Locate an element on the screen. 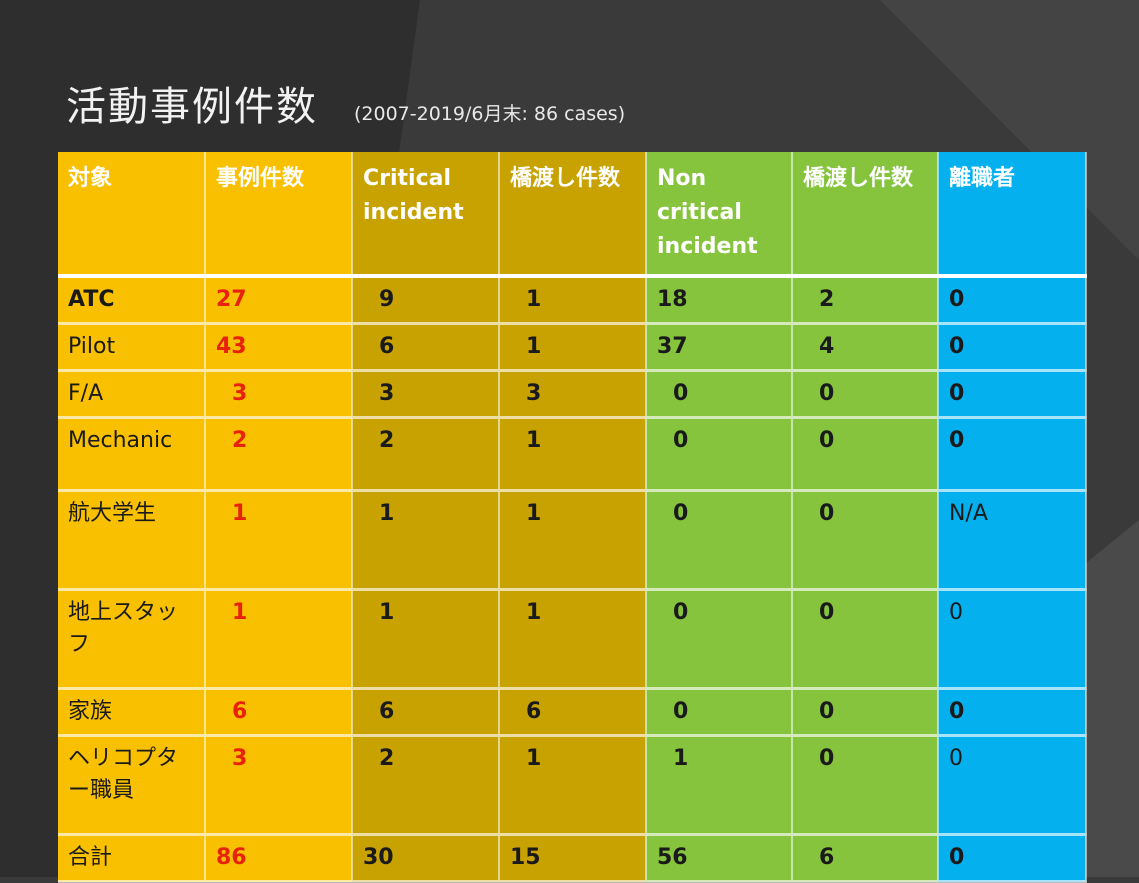 This screenshot has width=1139, height=883. cell-non-critical: 56 is located at coordinates (719, 858).